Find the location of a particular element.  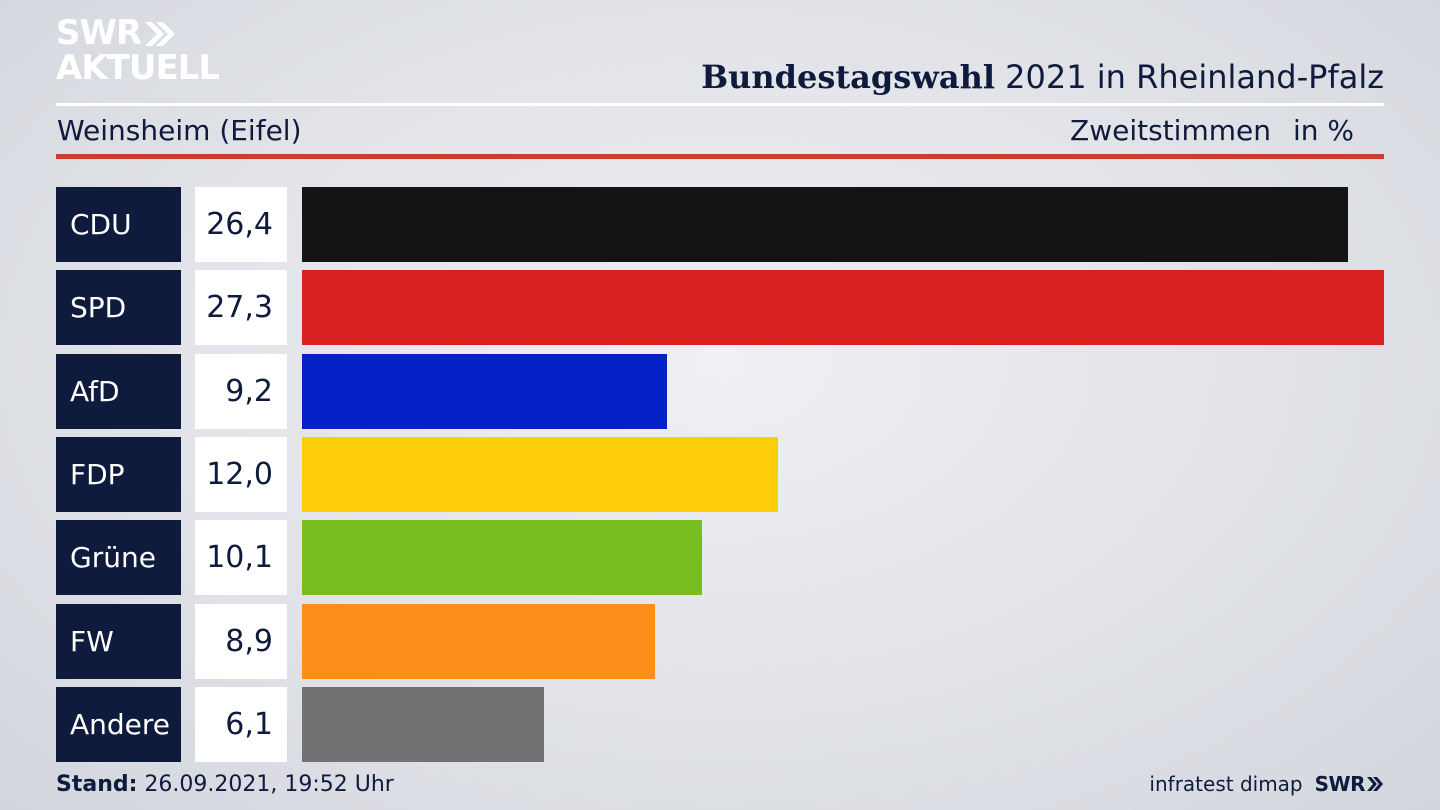

bar-row: CDU 26,4 is located at coordinates (720, 224).